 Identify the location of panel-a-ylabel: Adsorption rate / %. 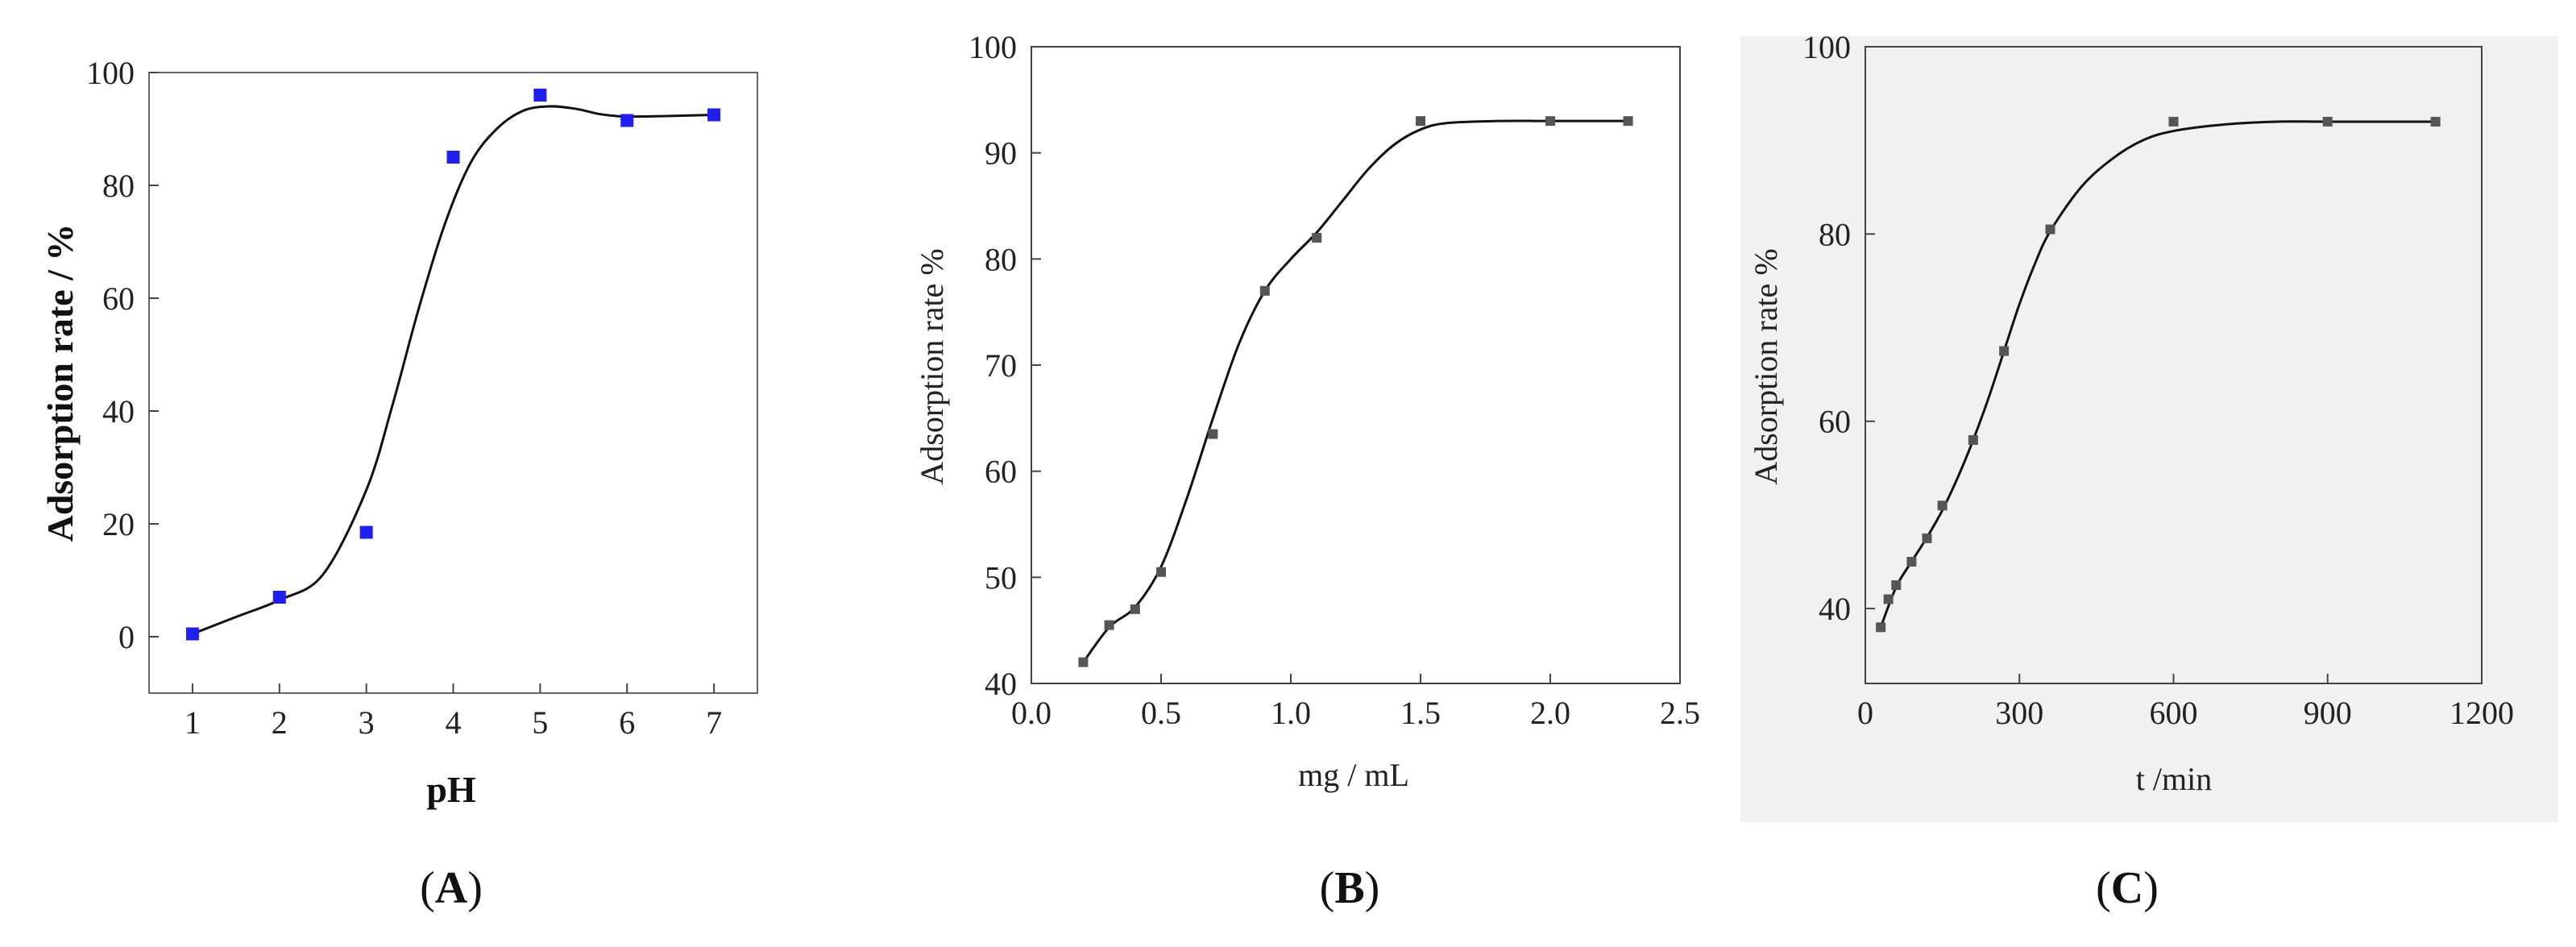
(60, 383).